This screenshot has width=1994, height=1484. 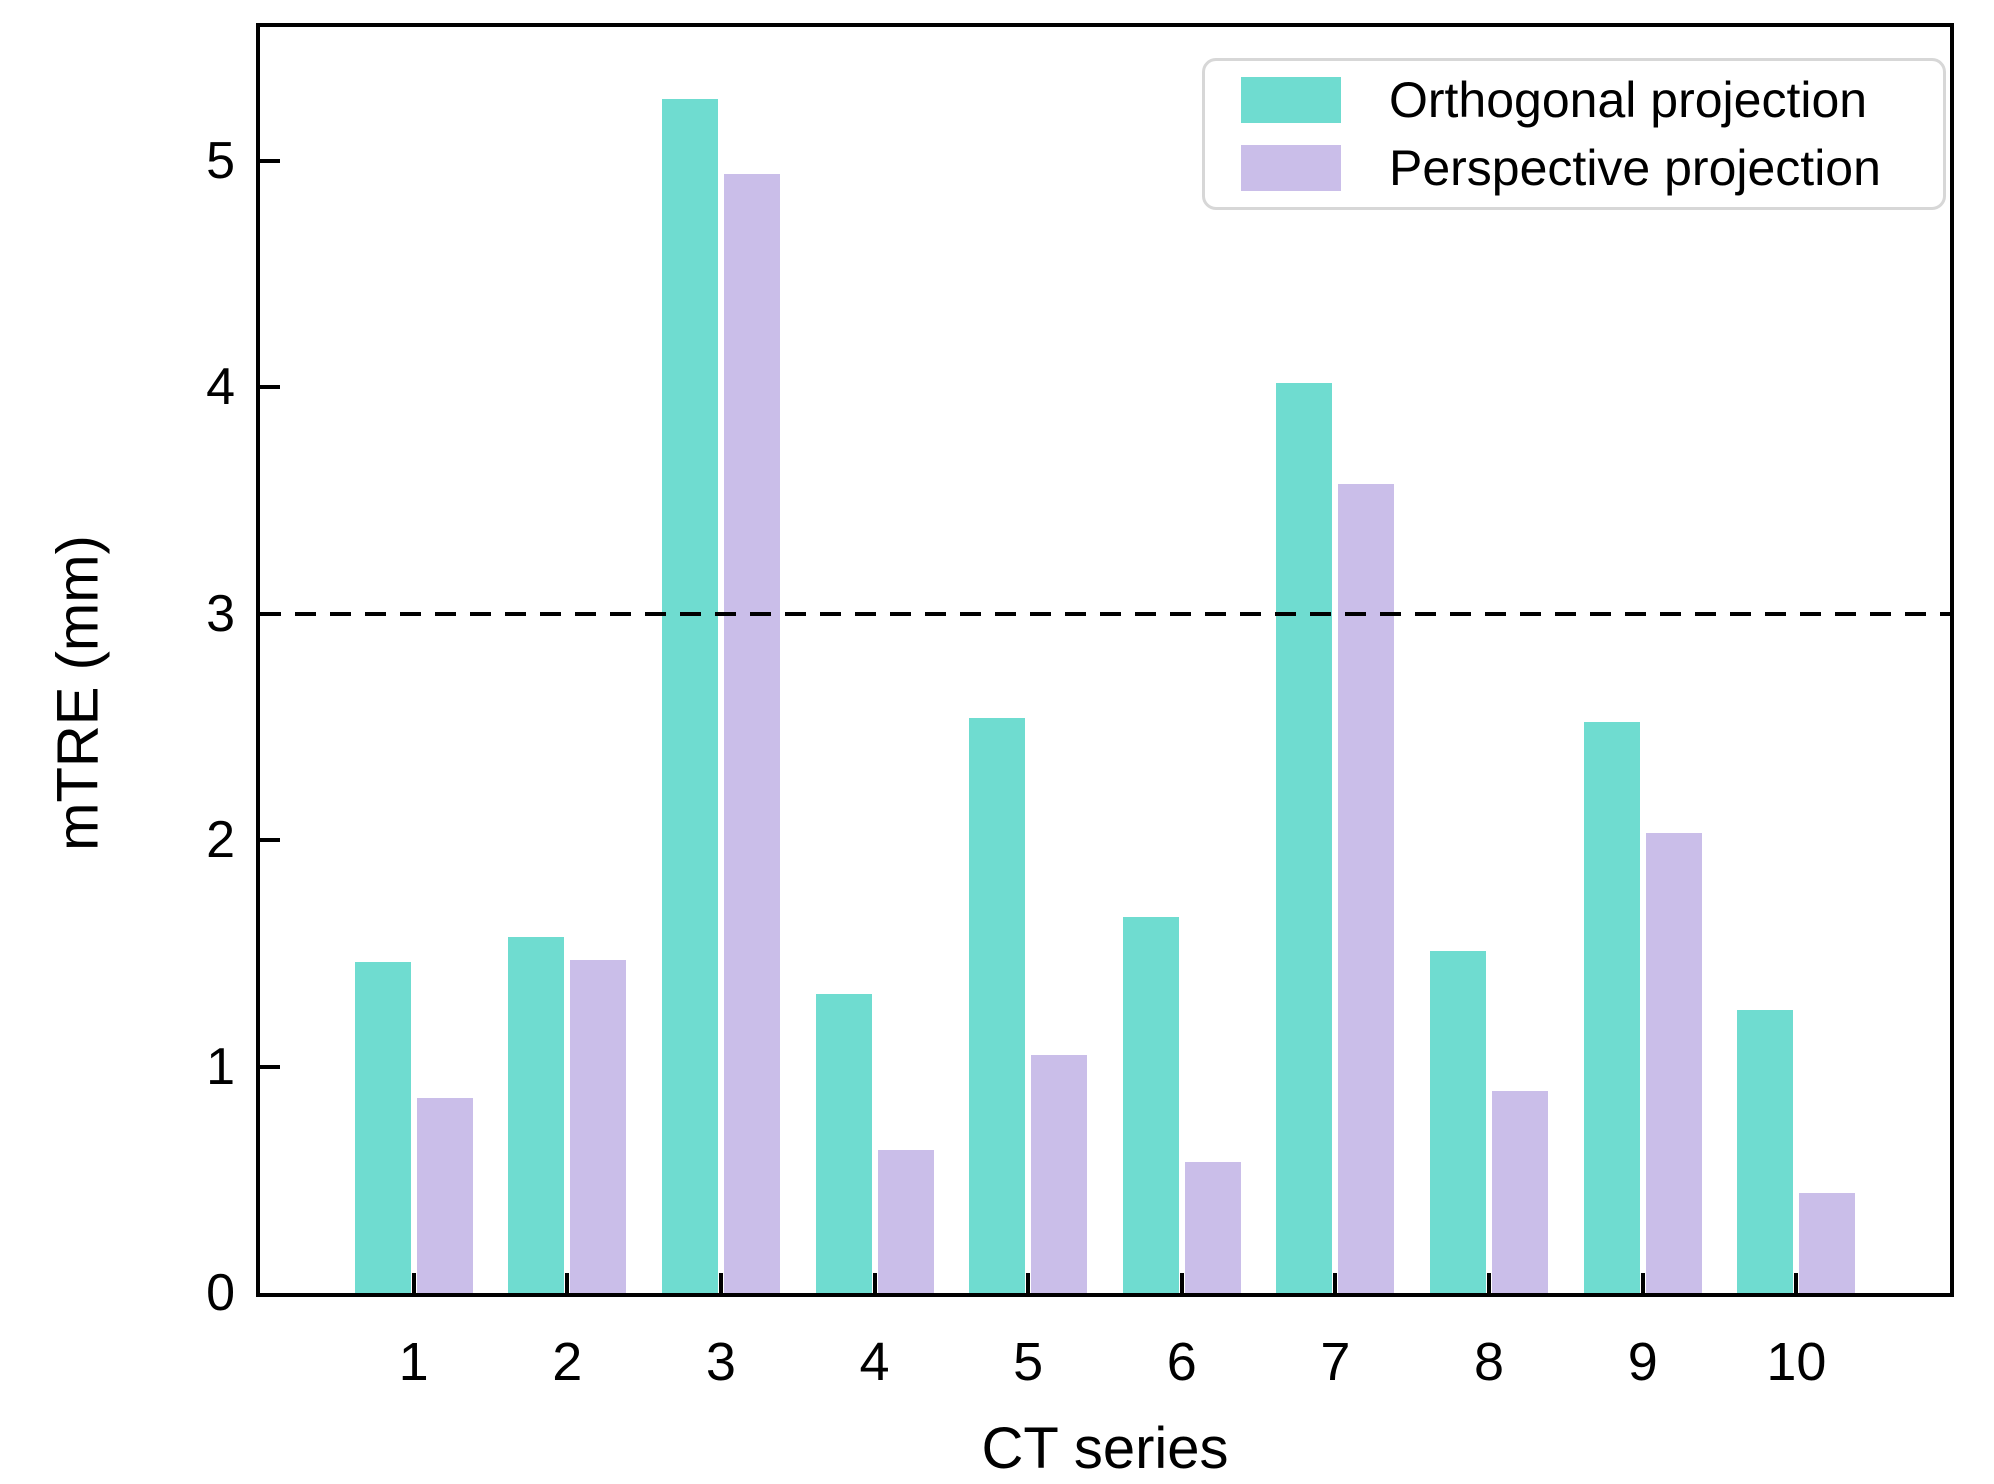 I want to click on threshold-dashed-line, so click(x=1105, y=613).